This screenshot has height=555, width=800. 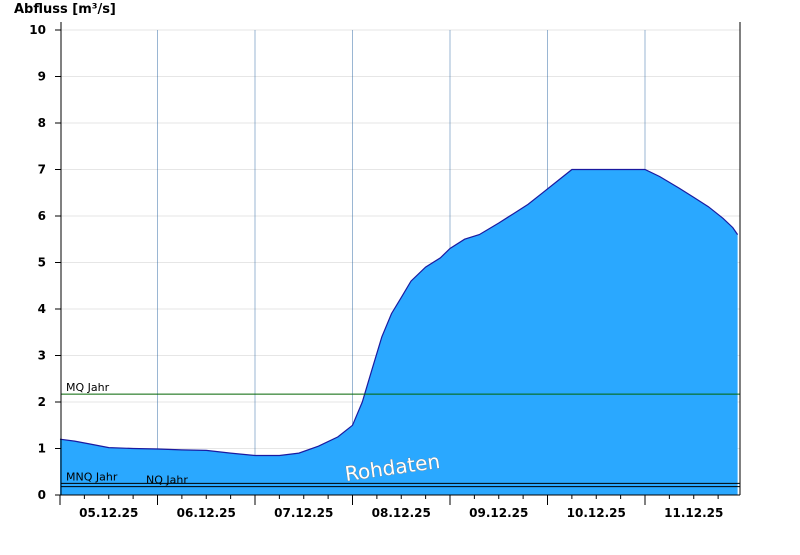 I want to click on x-tick-label: 09.12.25, so click(x=498, y=513).